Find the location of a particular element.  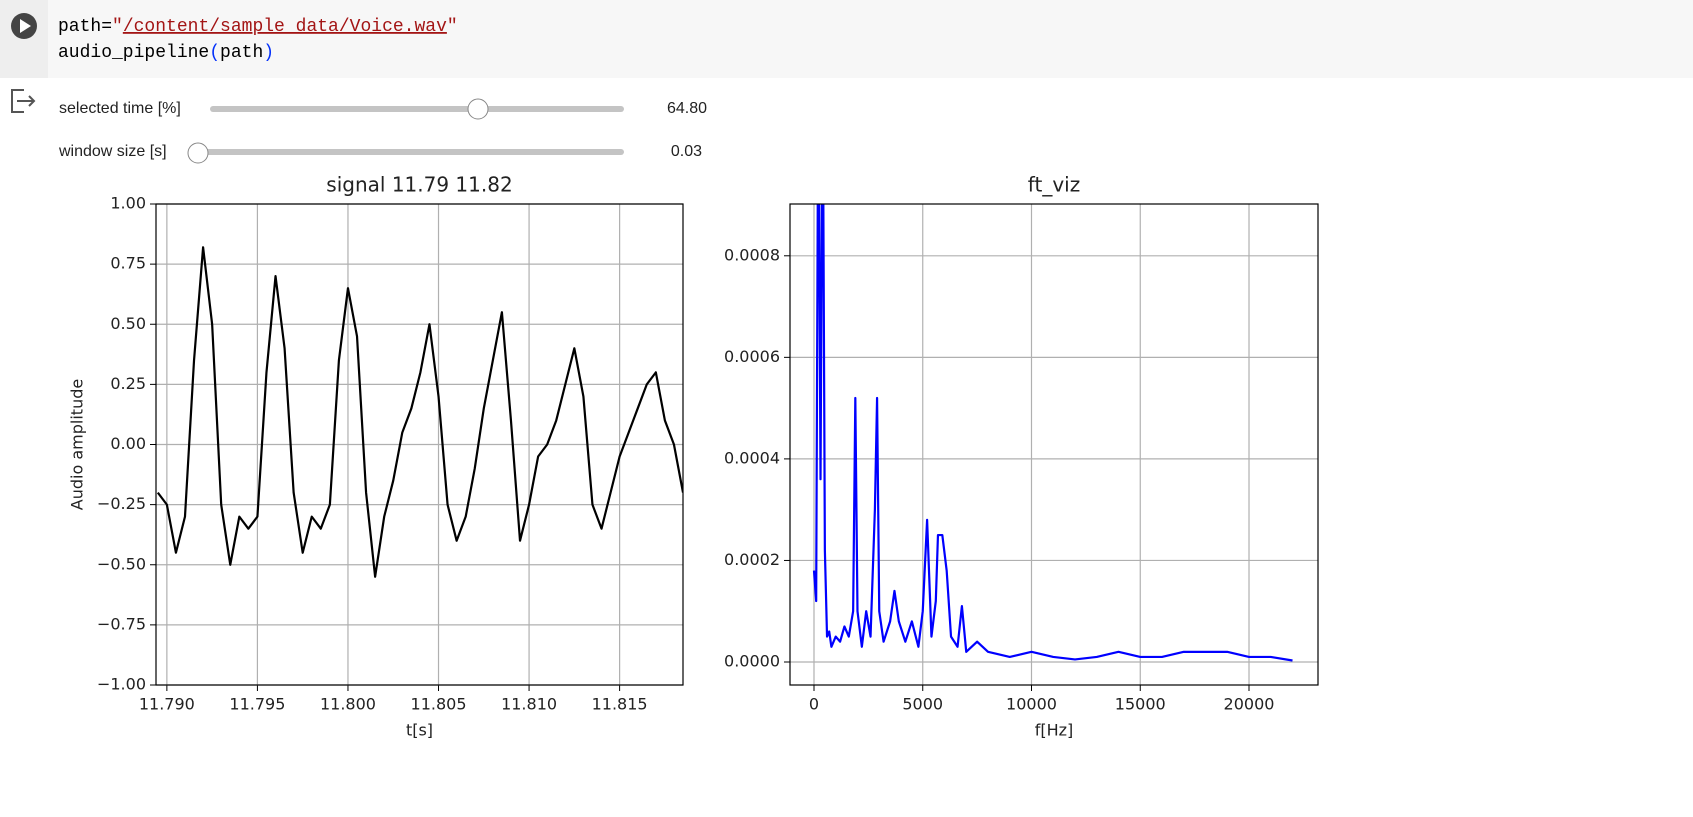

x-tick-label: 11.815 is located at coordinates (620, 704).